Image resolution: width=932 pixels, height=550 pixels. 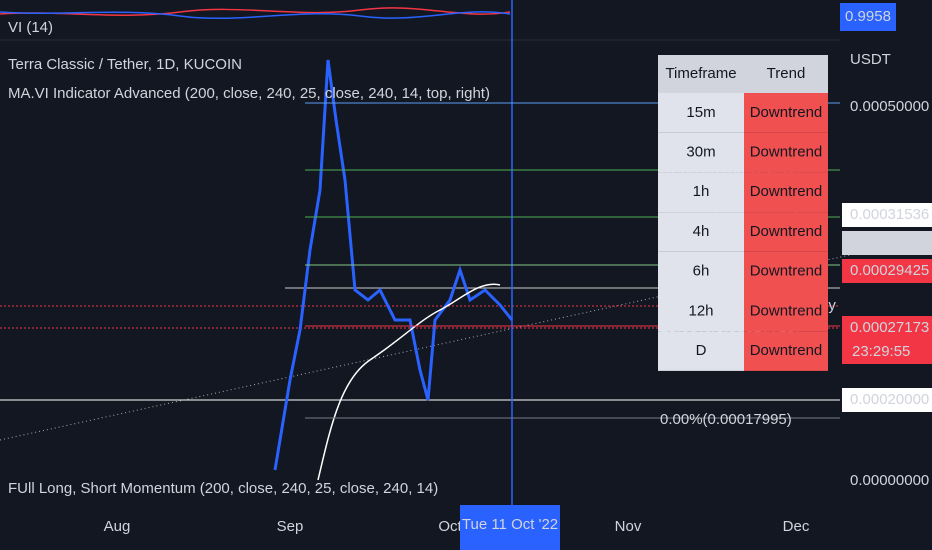 What do you see at coordinates (796, 526) in the screenshot?
I see `time-label: Dec` at bounding box center [796, 526].